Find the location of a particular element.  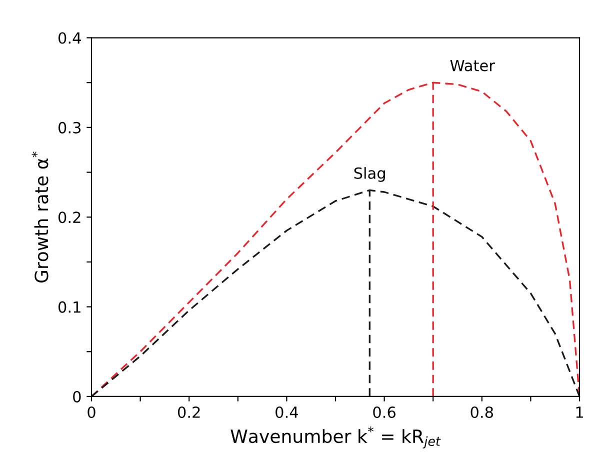

x-tick-label: 0.8 is located at coordinates (482, 412).